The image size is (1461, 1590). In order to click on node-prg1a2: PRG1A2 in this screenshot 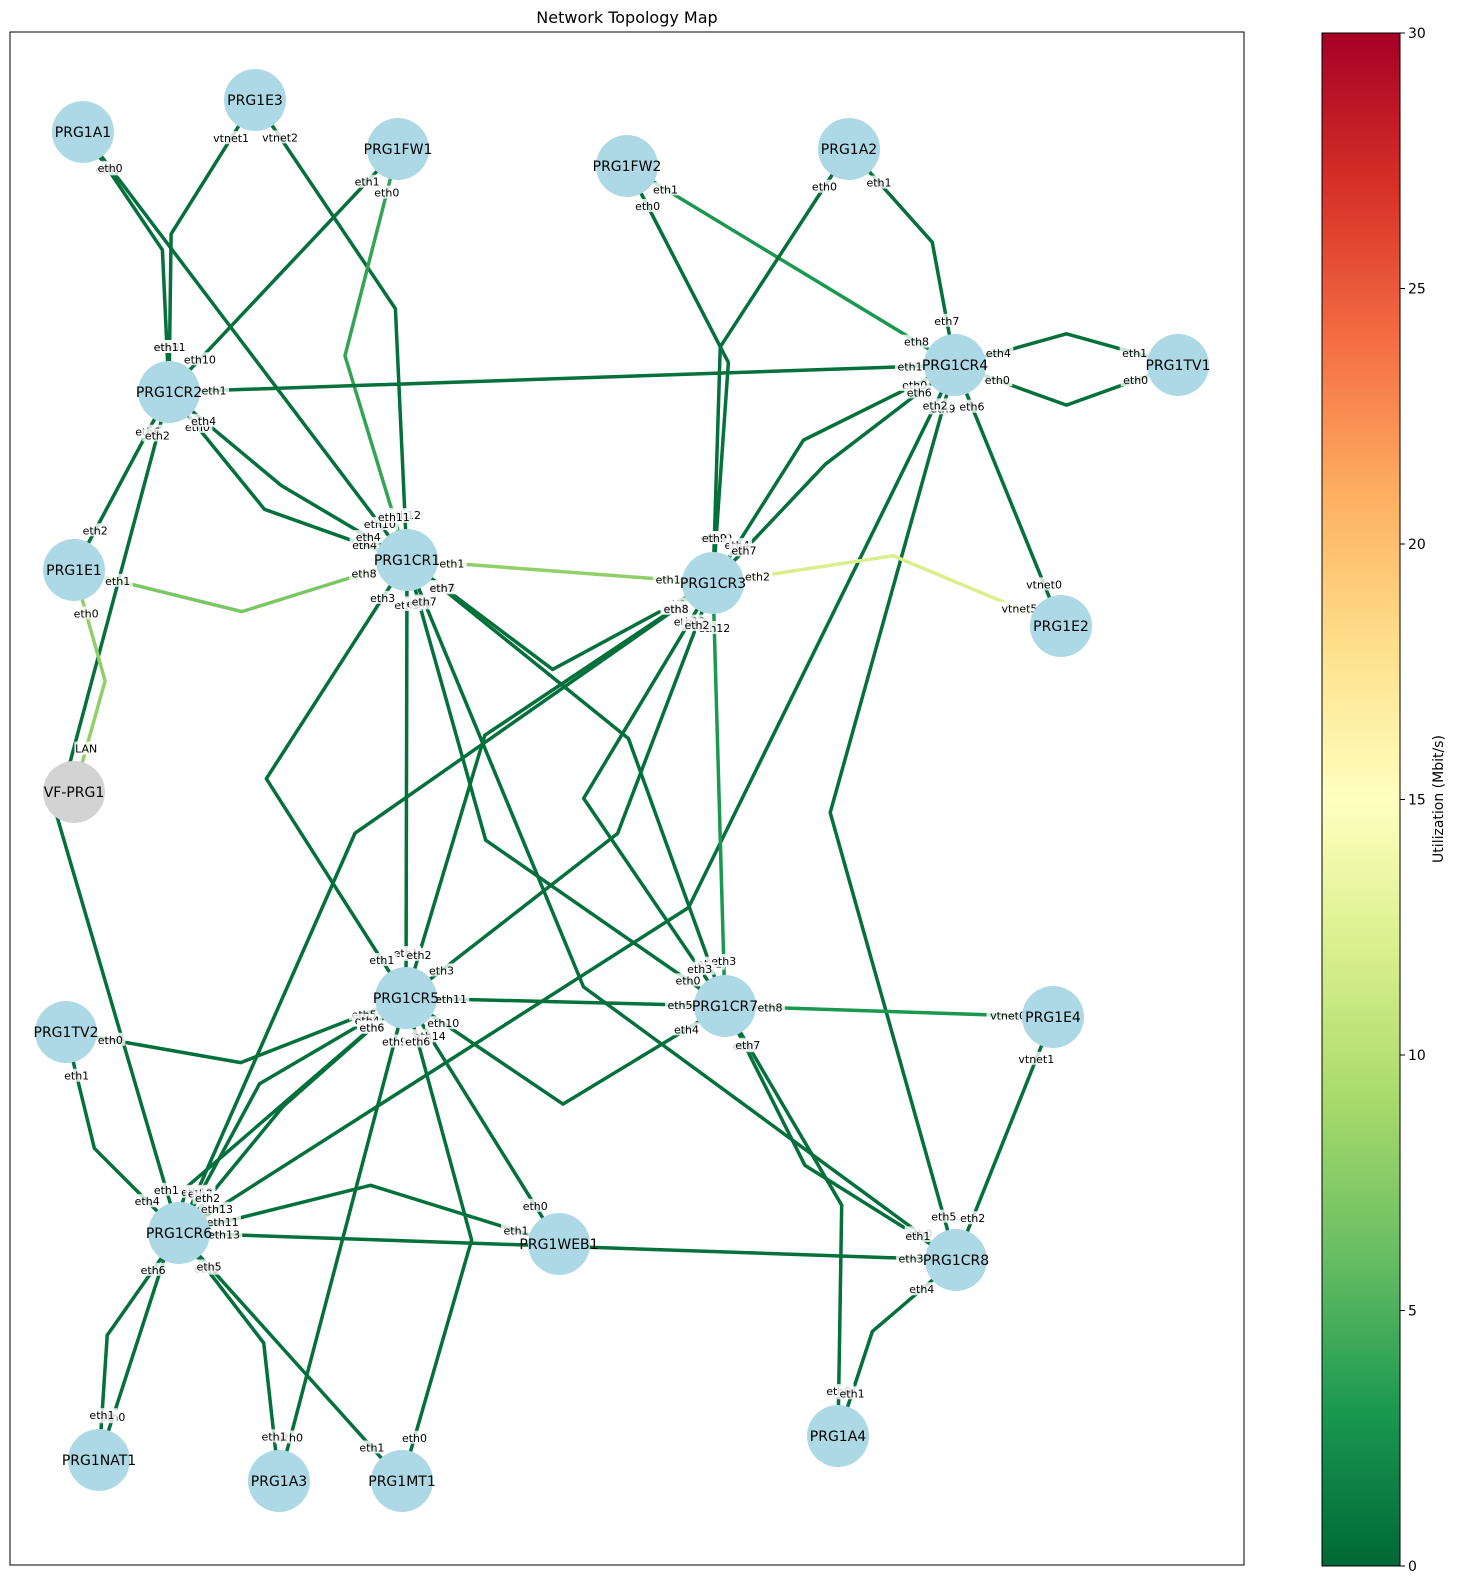, I will do `click(849, 149)`.